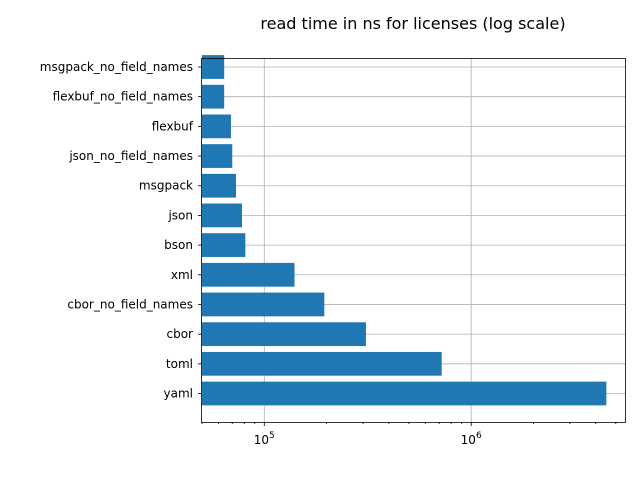 This screenshot has width=640, height=480. What do you see at coordinates (217, 156) in the screenshot?
I see `bar-json-no-field-names` at bounding box center [217, 156].